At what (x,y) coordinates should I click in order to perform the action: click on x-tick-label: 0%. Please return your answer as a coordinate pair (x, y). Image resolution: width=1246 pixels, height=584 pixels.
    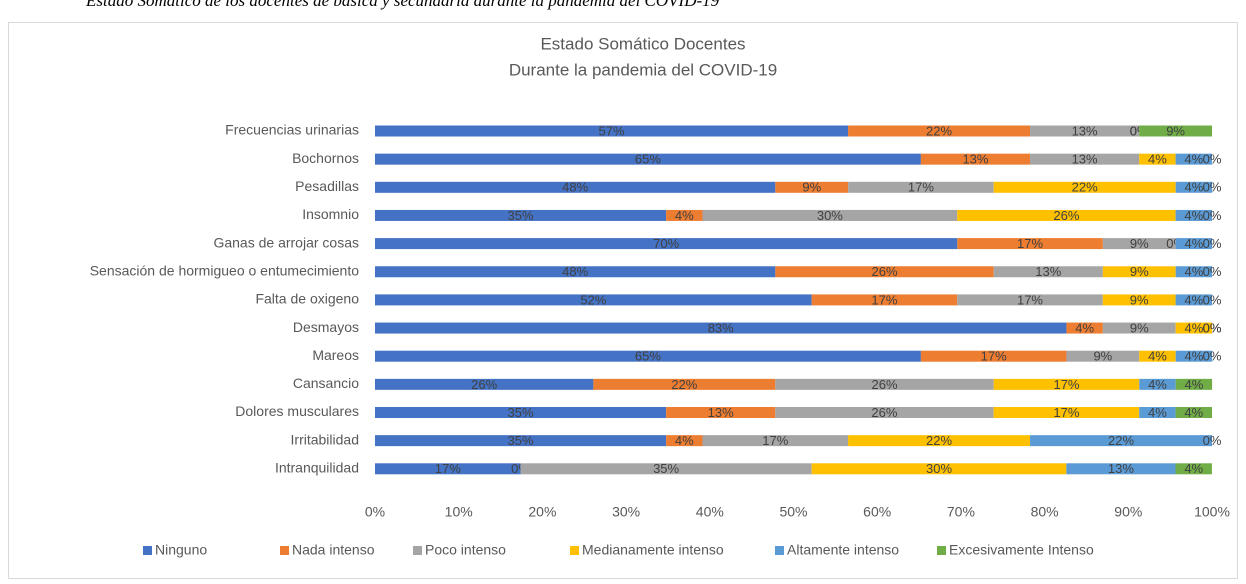
    Looking at the image, I should click on (375, 512).